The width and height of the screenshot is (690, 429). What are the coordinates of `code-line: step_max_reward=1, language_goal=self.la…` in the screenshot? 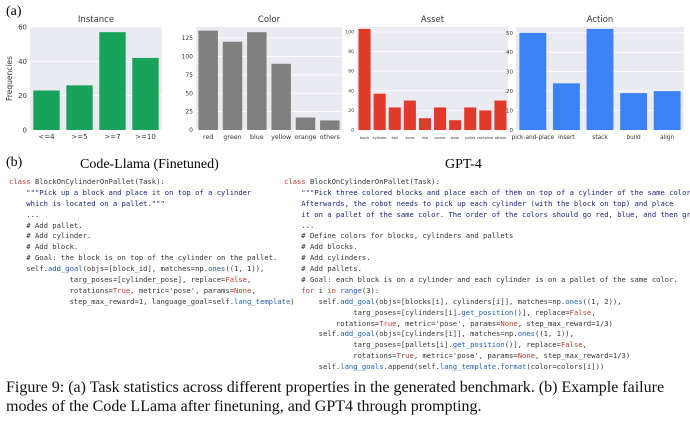 It's located at (159, 302).